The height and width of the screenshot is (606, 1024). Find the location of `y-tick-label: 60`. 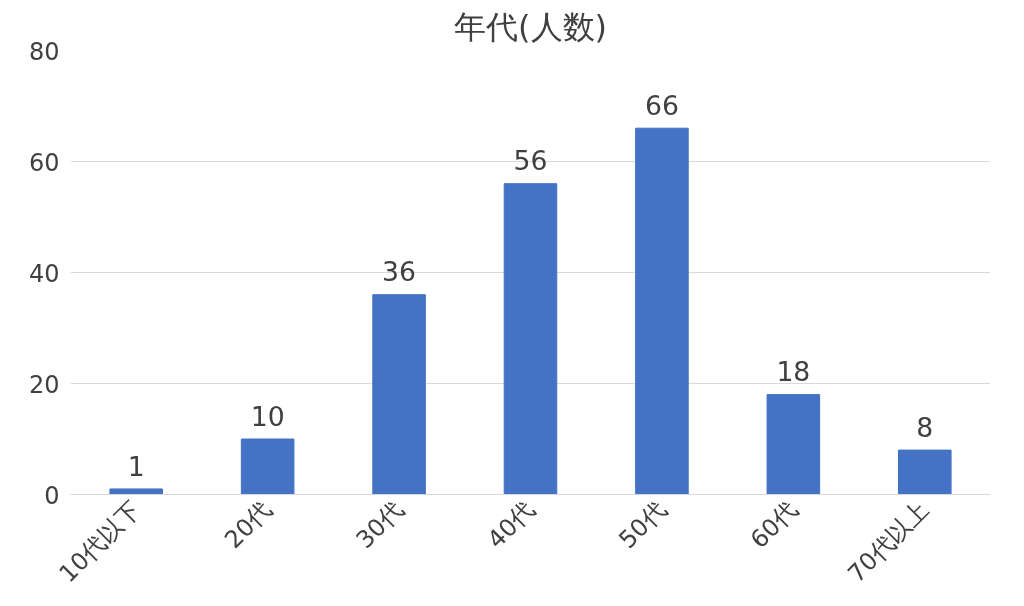

y-tick-label: 60 is located at coordinates (44, 162).